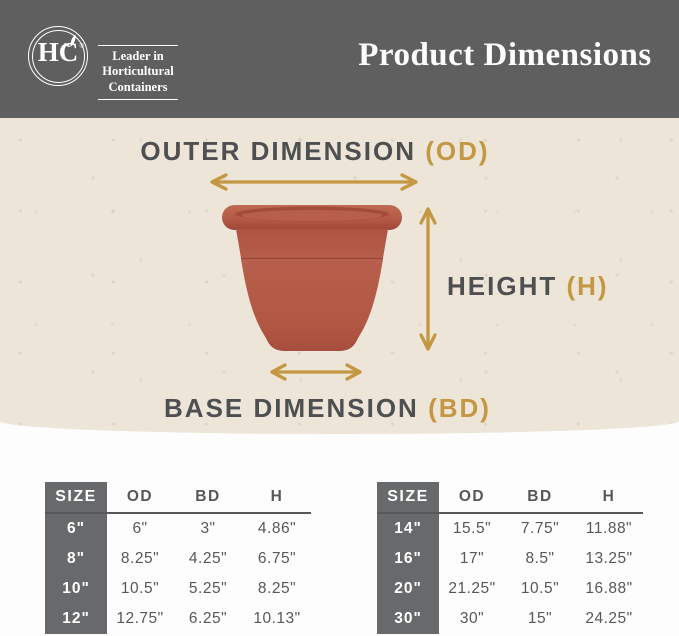 The width and height of the screenshot is (679, 636). Describe the element at coordinates (510, 619) in the screenshot. I see `table-row: 30" 30" 15" 24.25"` at that location.